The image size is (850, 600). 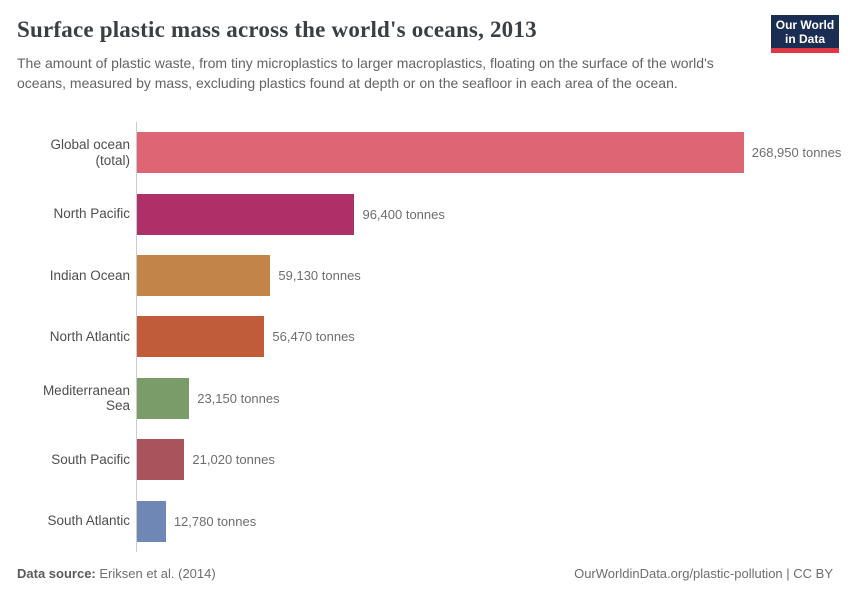 I want to click on value-label: 96,400 tonnes, so click(x=403, y=214).